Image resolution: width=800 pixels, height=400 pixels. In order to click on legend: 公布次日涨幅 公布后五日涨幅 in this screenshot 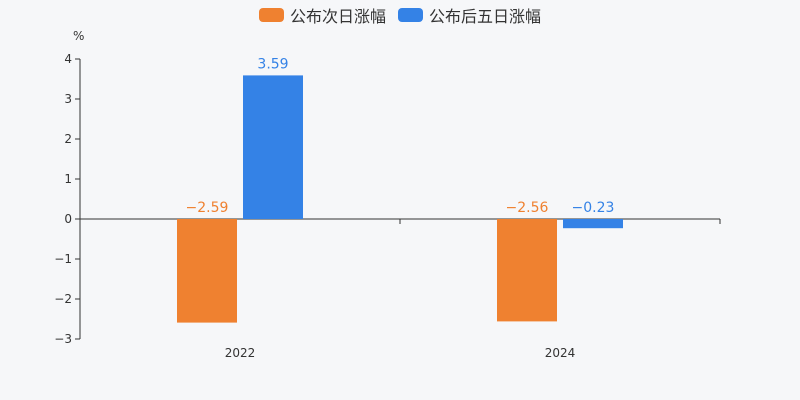, I will do `click(400, 15)`.